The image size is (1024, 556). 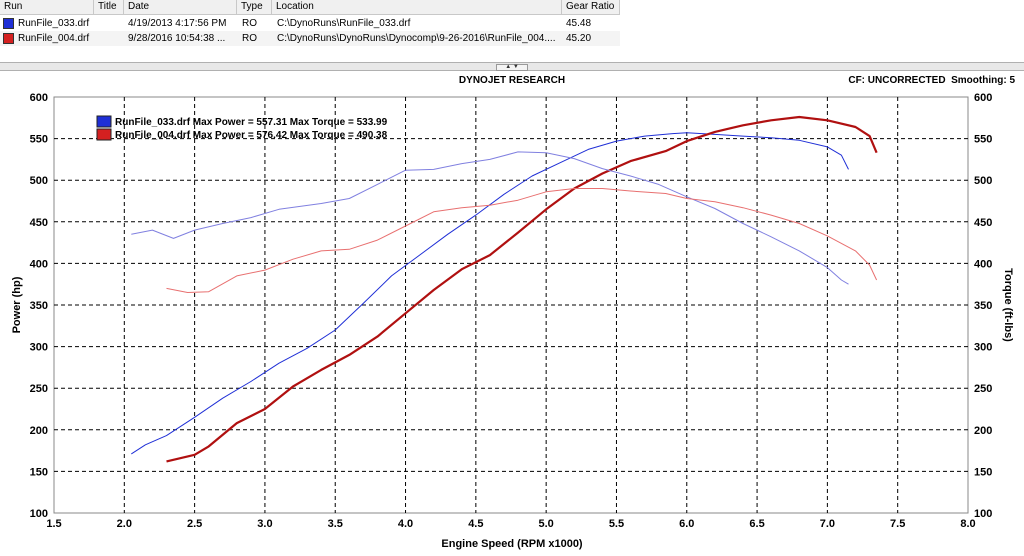 I want to click on y-tick-label-torque: 600, so click(x=983, y=98).